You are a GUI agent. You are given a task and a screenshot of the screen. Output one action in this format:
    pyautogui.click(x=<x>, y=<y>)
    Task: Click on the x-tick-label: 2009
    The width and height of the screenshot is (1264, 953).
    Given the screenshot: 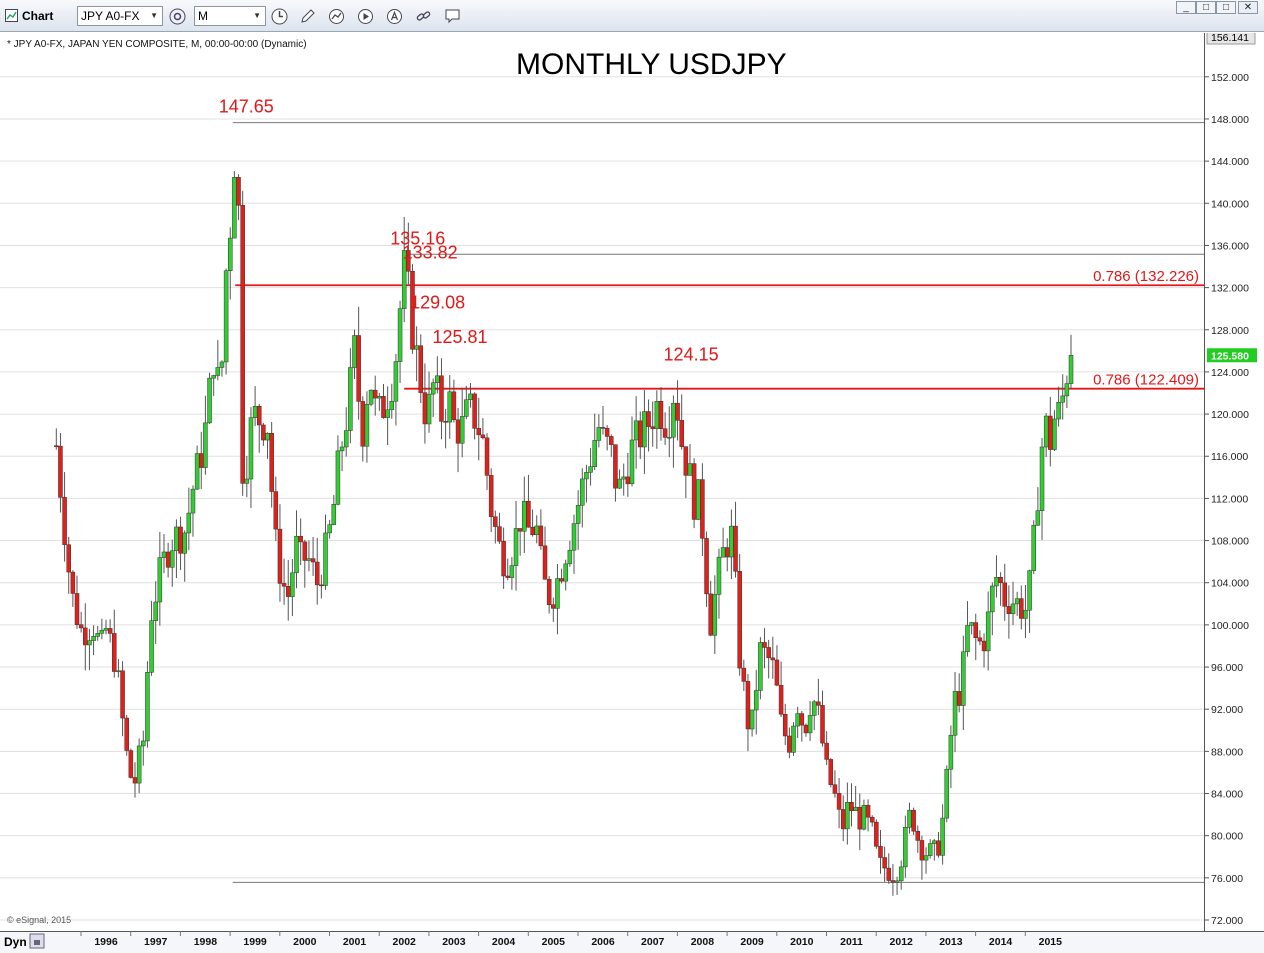 What is the action you would take?
    pyautogui.click(x=752, y=942)
    